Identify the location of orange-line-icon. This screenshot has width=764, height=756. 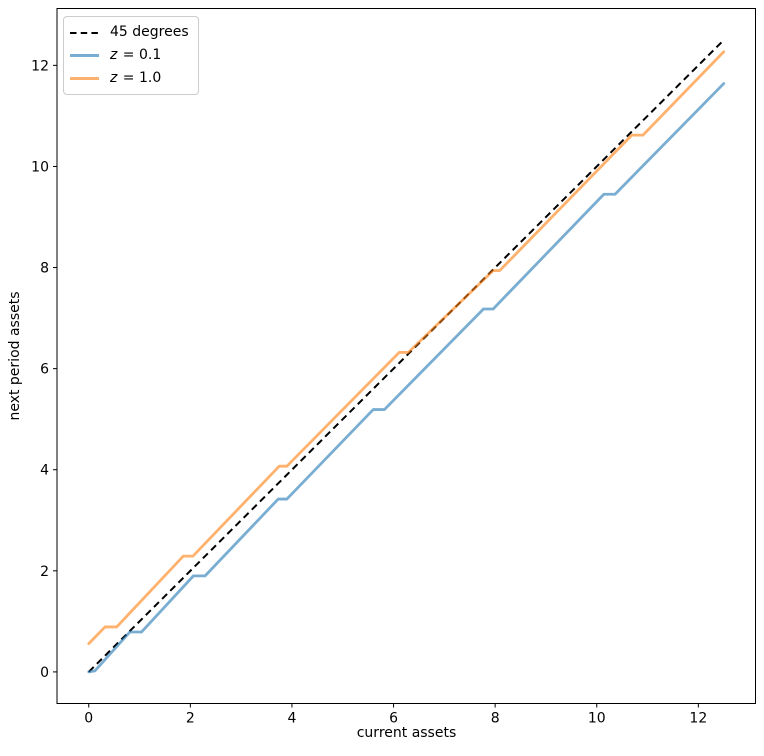
(84, 78).